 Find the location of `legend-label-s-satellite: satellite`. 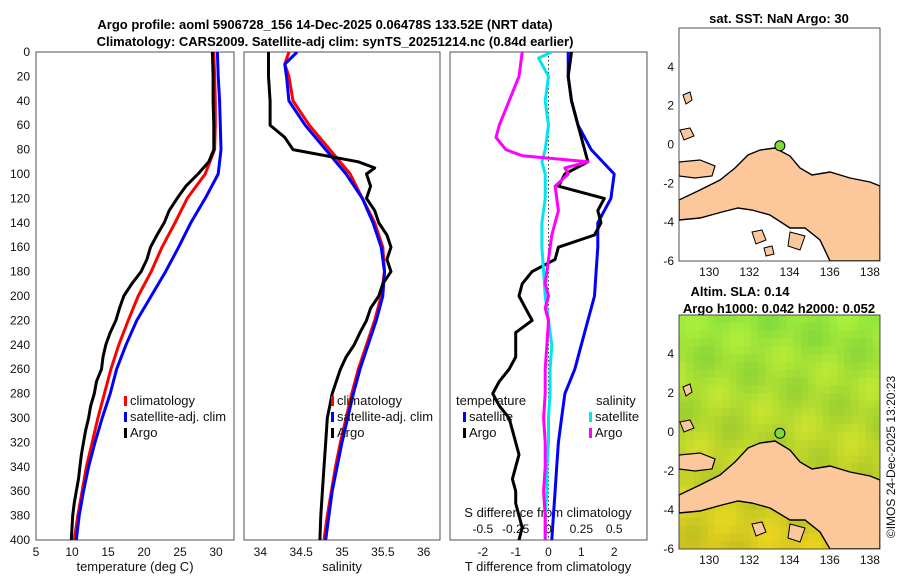

legend-label-s-satellite: satellite is located at coordinates (617, 416).